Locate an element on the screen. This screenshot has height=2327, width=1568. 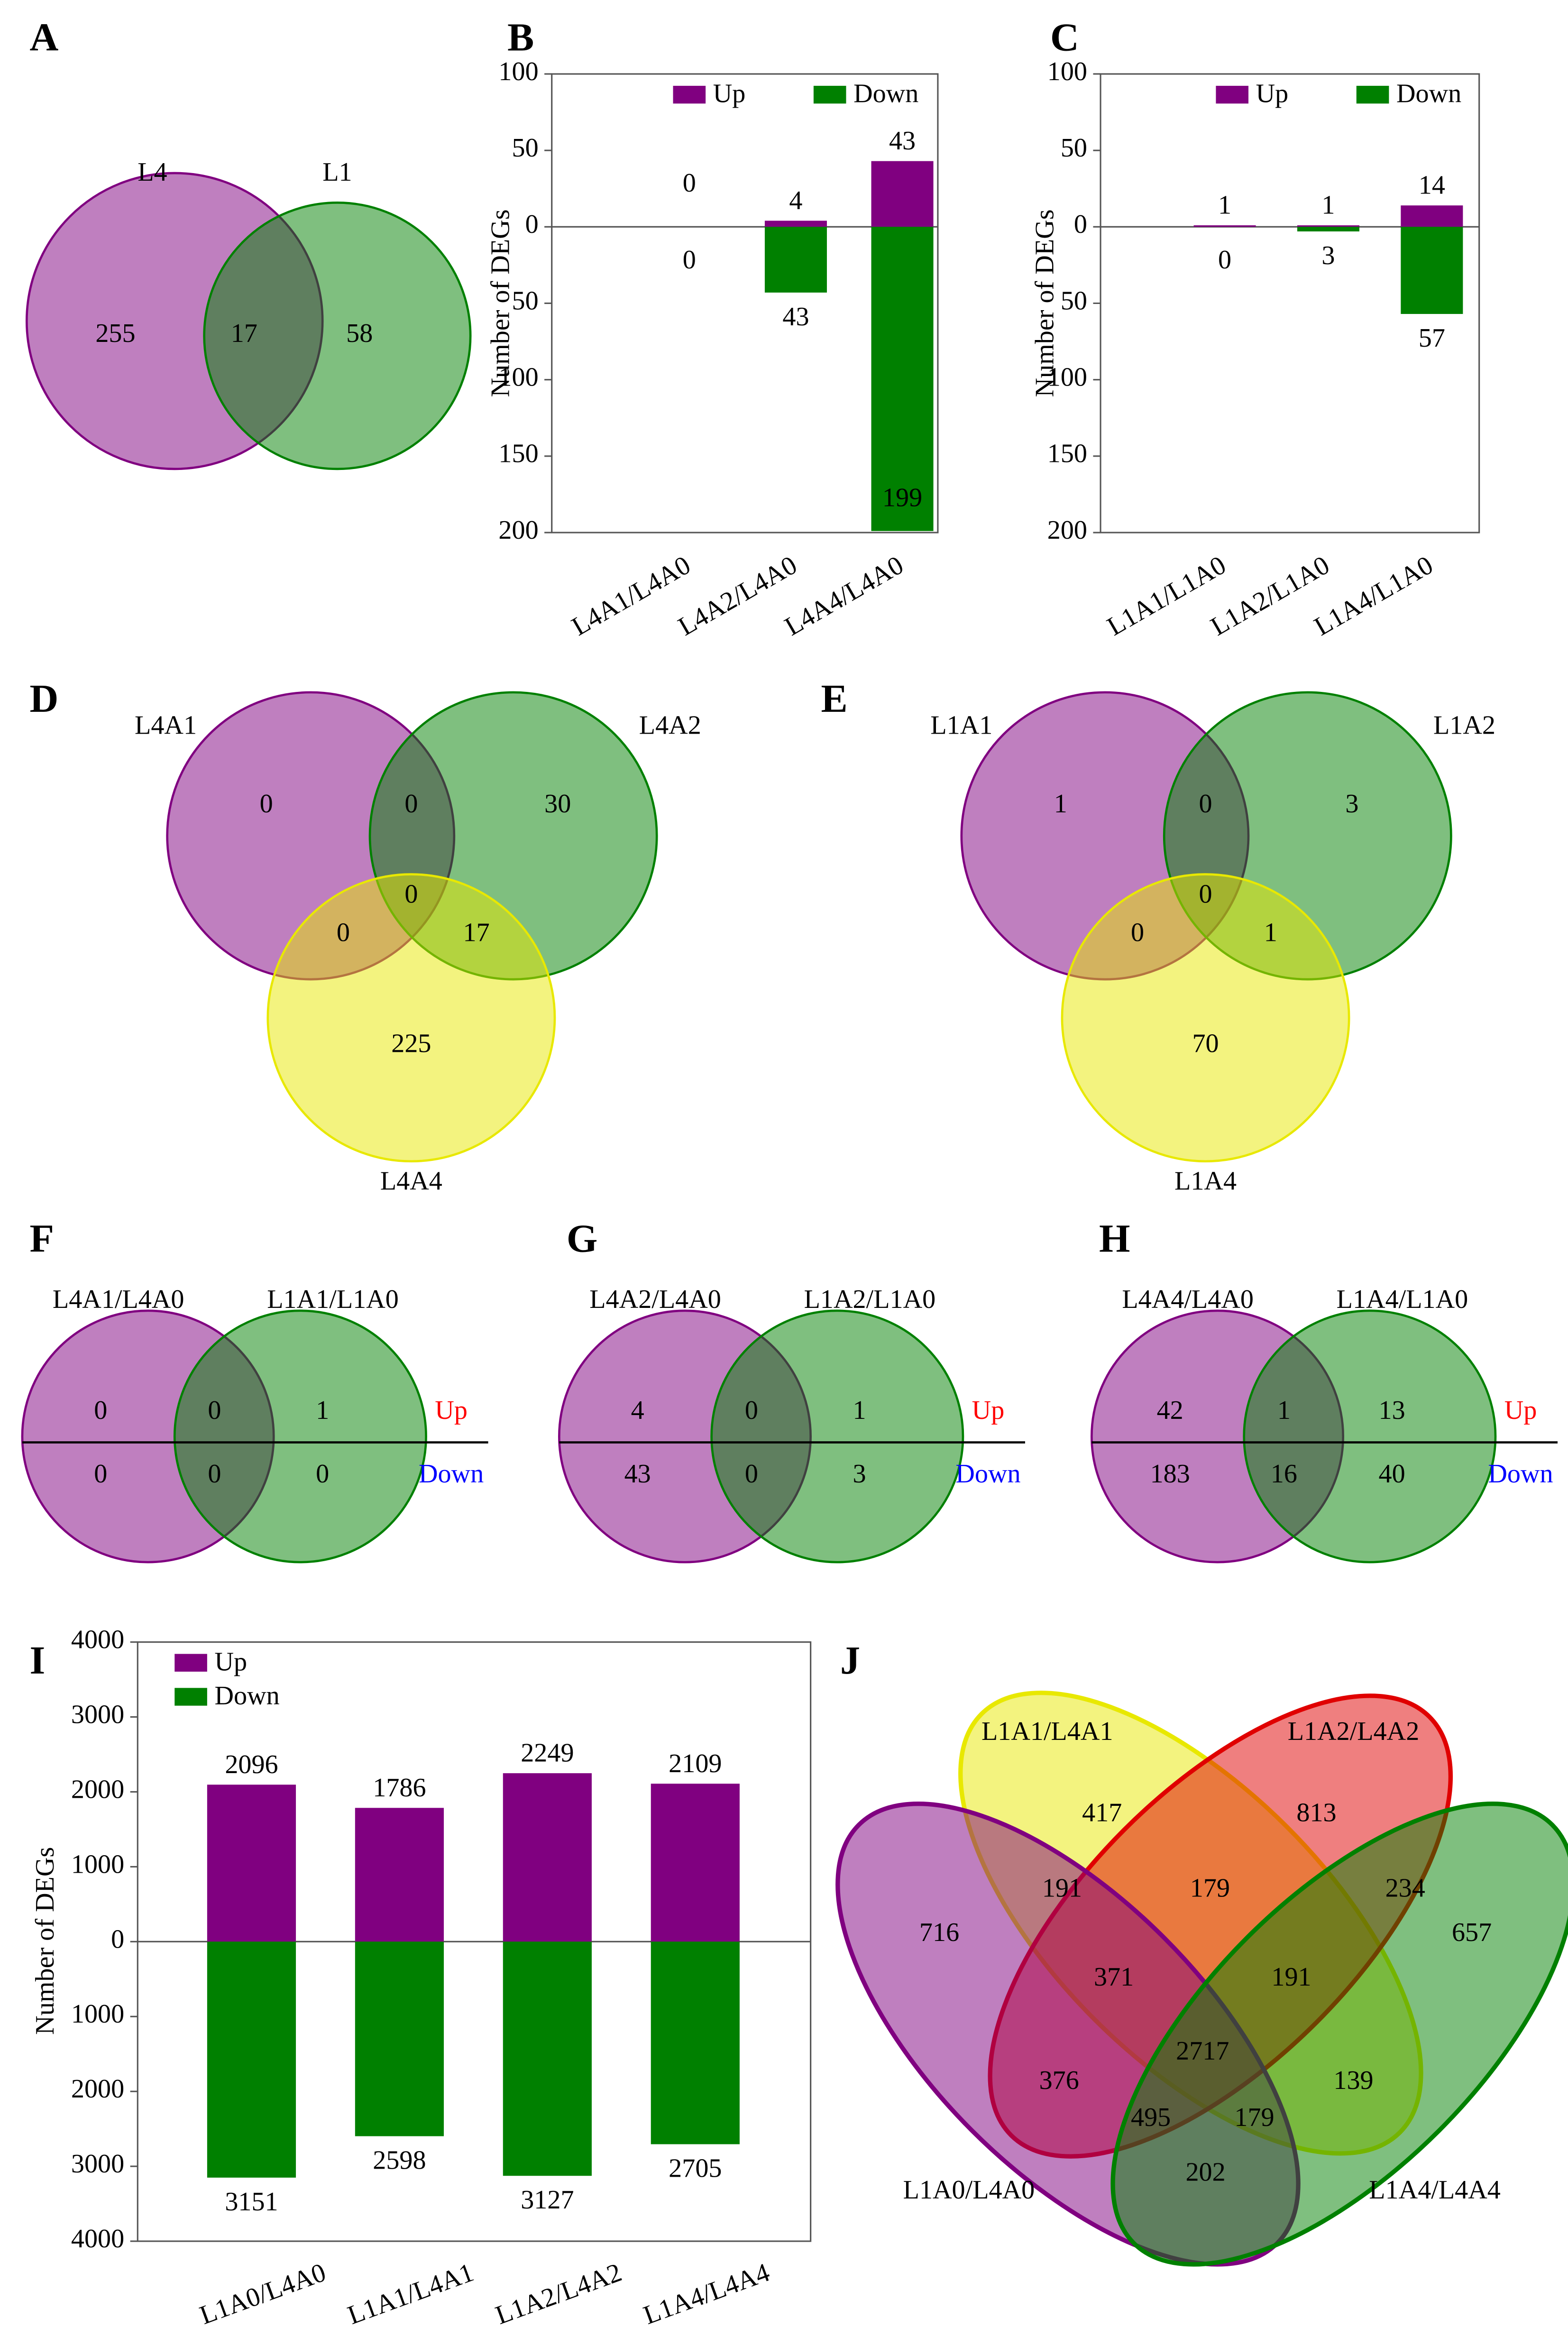
panel-letter: E is located at coordinates (834, 699).